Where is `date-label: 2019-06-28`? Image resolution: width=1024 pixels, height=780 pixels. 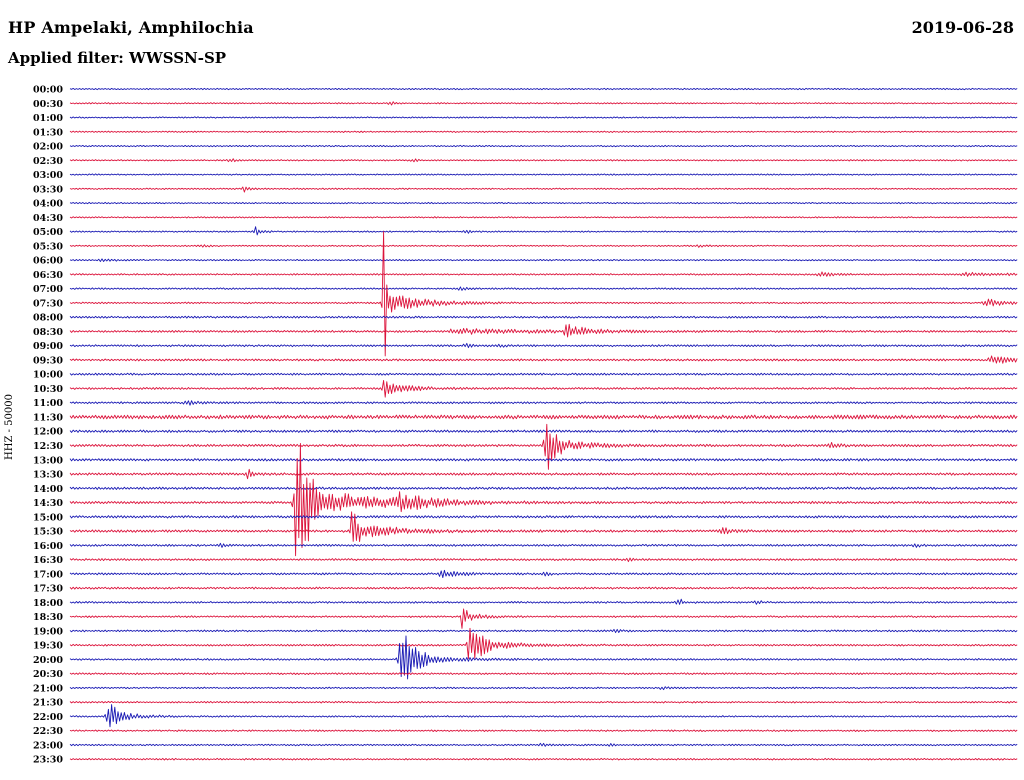
date-label: 2019-06-28 is located at coordinates (962, 27).